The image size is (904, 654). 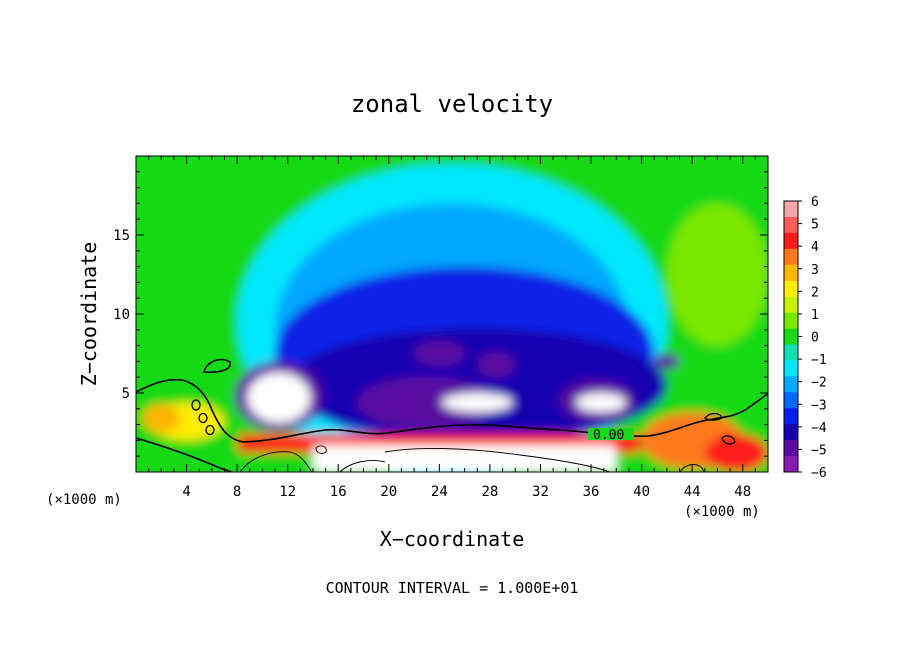 I want to click on x-tick-label: 8, so click(x=237, y=492).